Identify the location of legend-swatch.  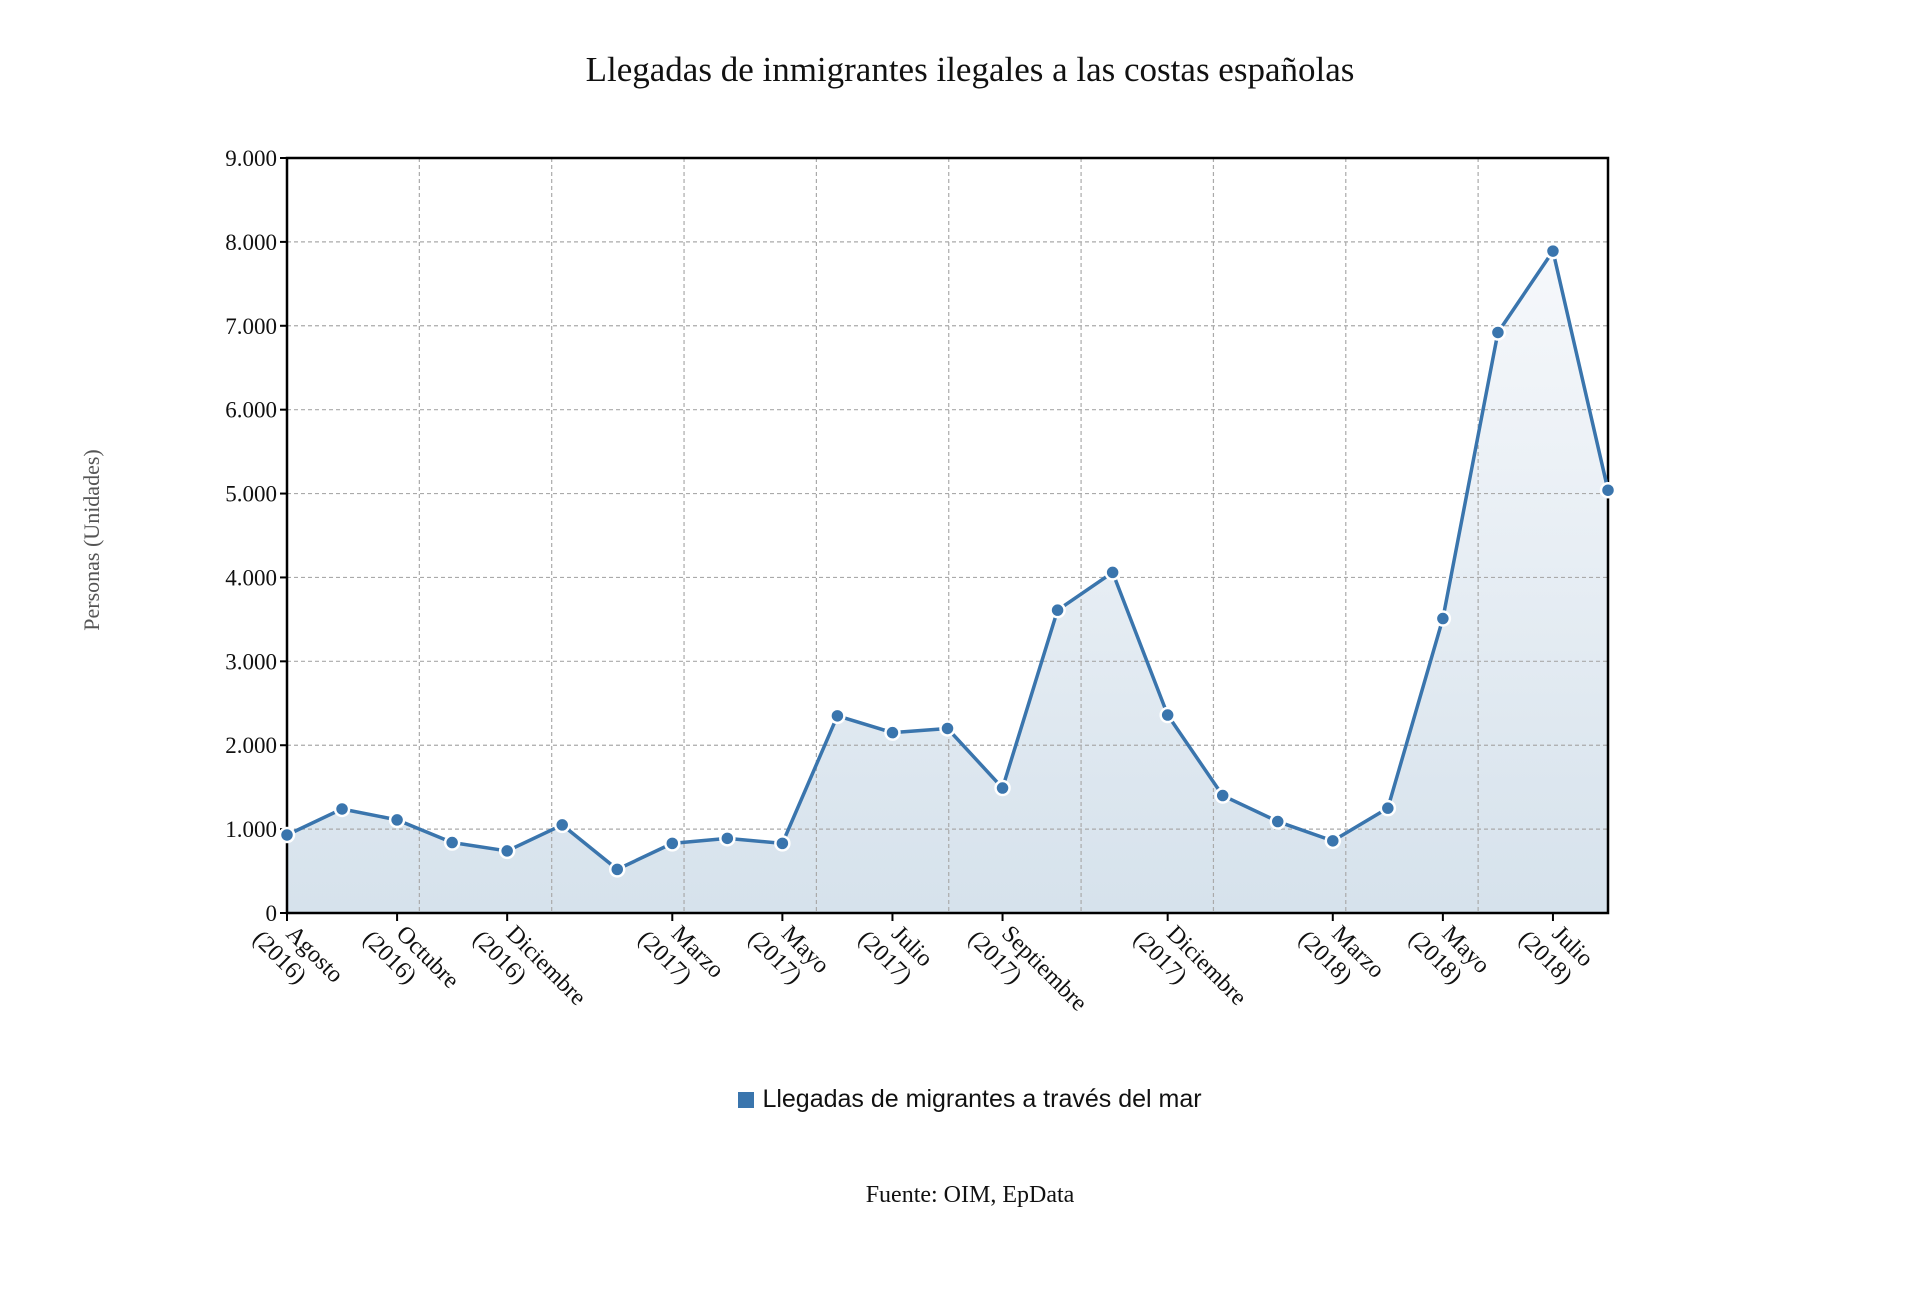
(746, 1100).